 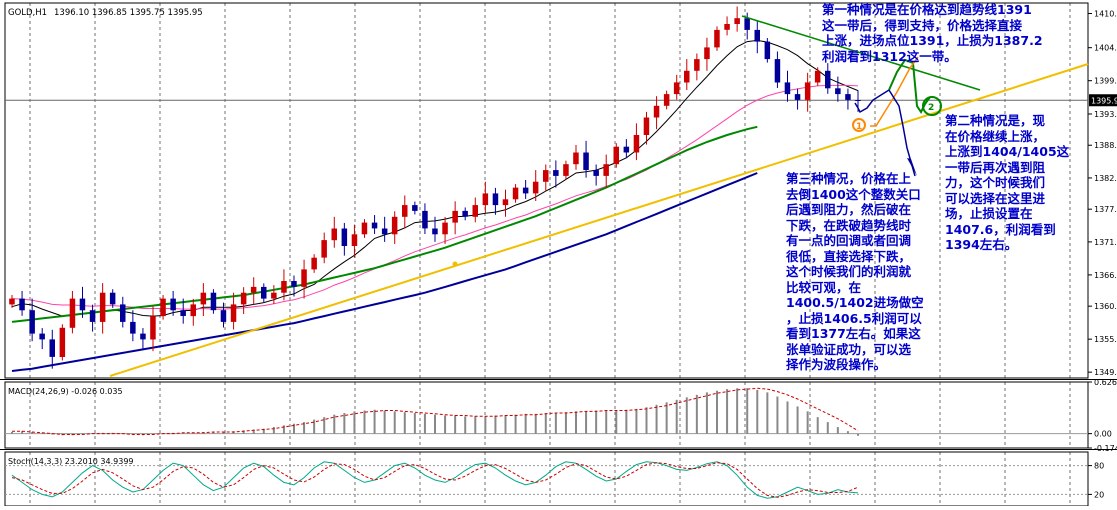 What do you see at coordinates (455, 264) in the screenshot?
I see `uptrend-anchor-point` at bounding box center [455, 264].